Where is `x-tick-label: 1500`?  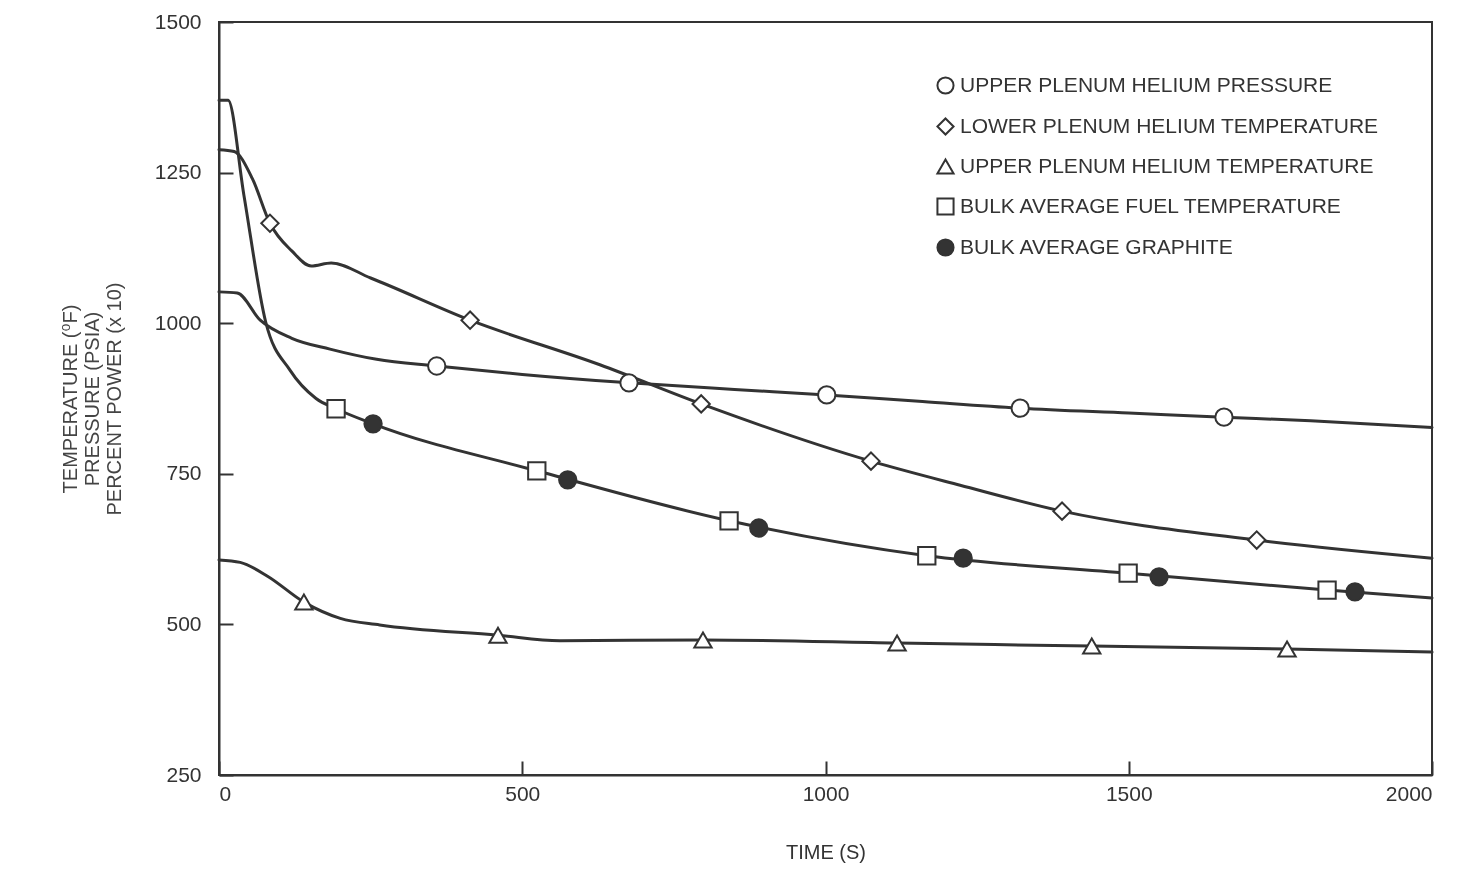 x-tick-label: 1500 is located at coordinates (1129, 793).